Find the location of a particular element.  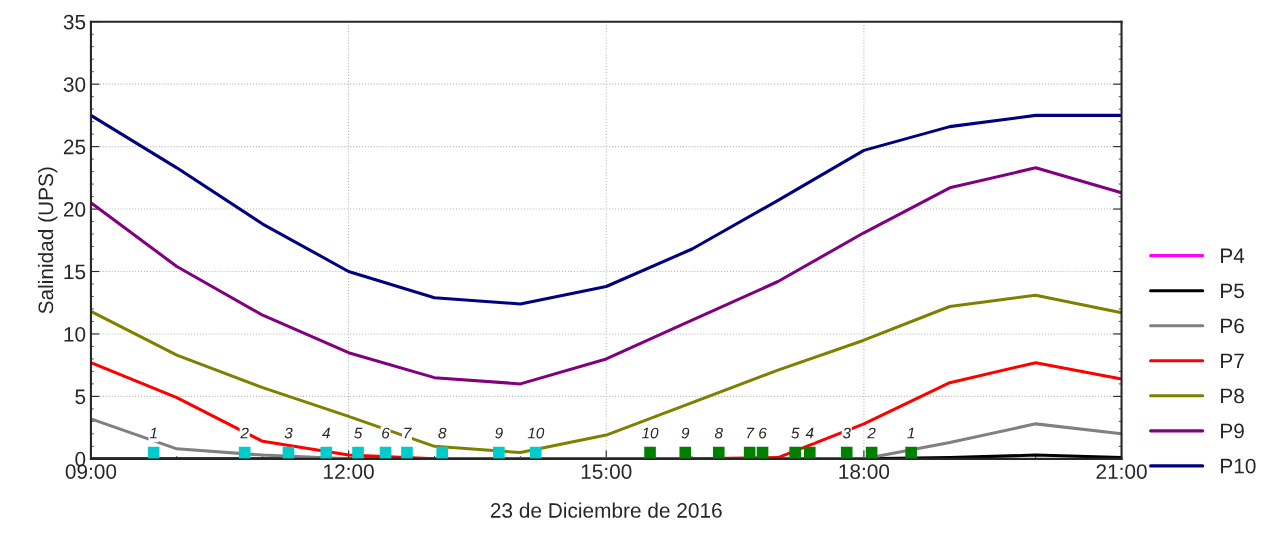

legend-label: P8 is located at coordinates (1232, 396).